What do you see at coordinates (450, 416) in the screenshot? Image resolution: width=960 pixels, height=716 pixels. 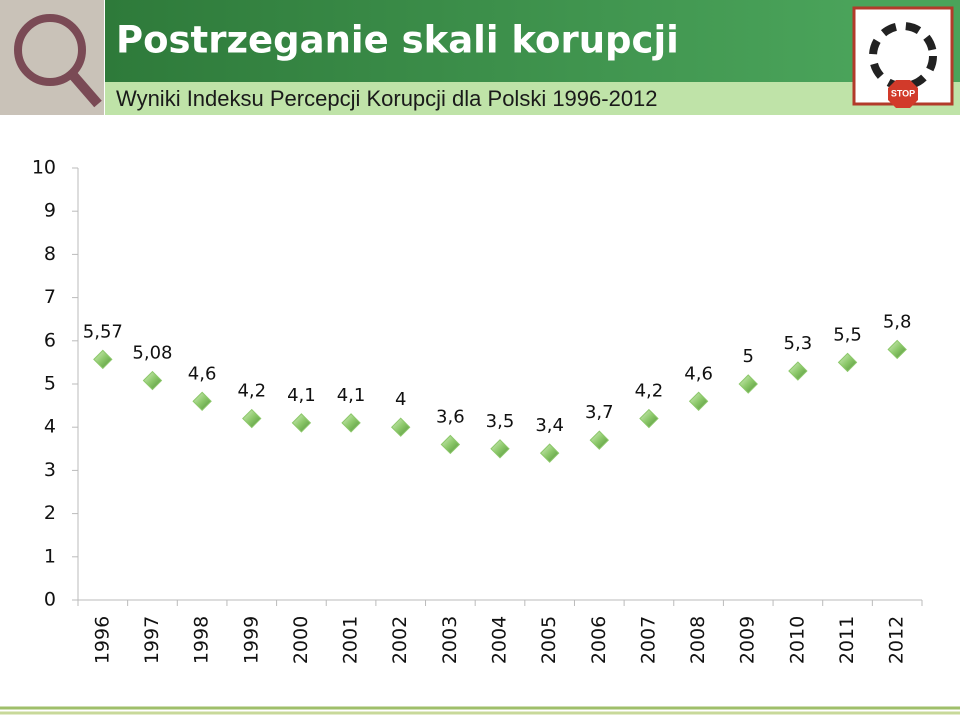 I see `data-label: 3,6` at bounding box center [450, 416].